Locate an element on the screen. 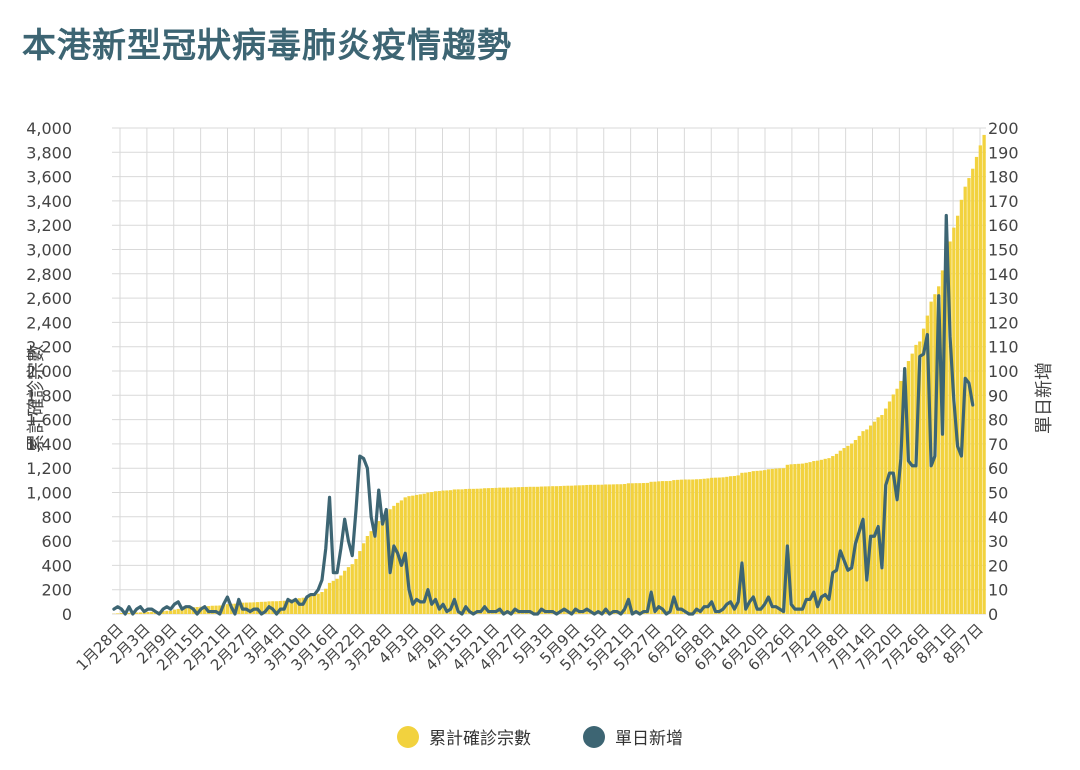 The height and width of the screenshot is (770, 1080). y-left-tick-label: 0 is located at coordinates (67, 614).